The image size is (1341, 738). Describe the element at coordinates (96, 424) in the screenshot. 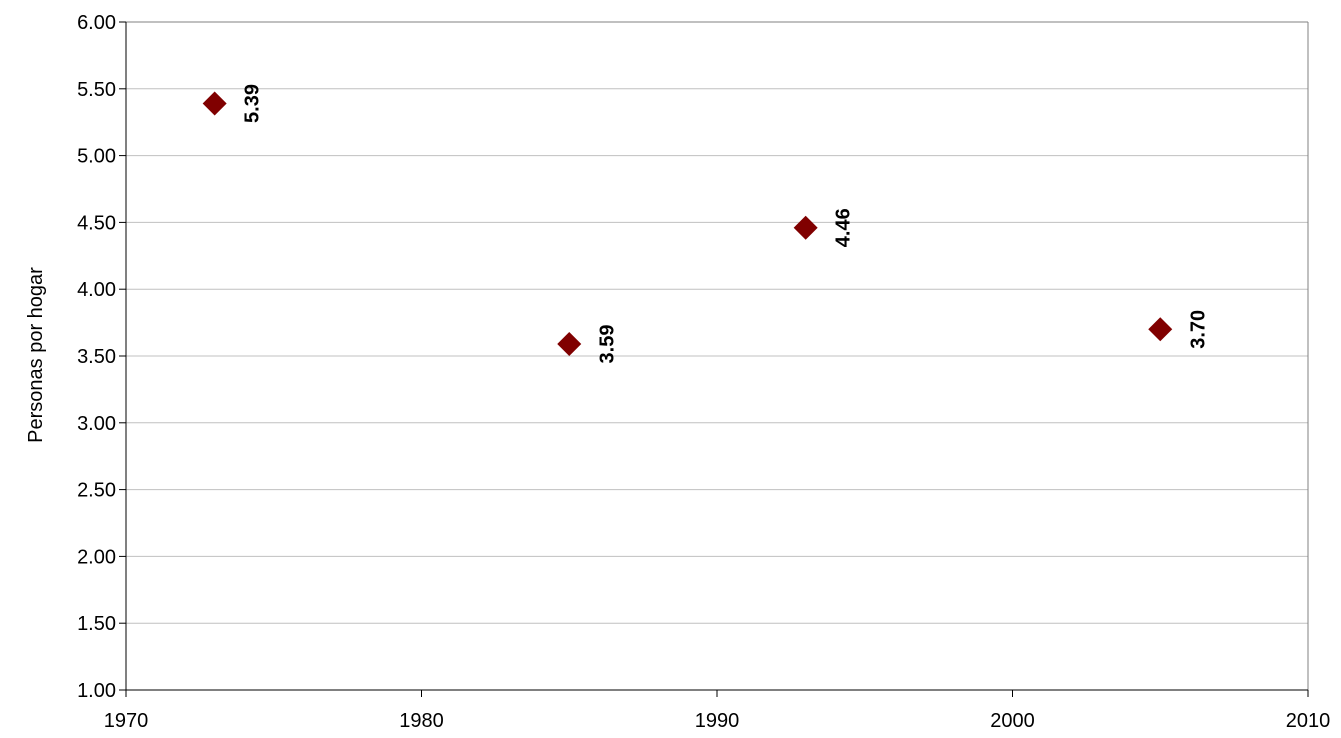

I see `y-tick-label: 3.00` at that location.